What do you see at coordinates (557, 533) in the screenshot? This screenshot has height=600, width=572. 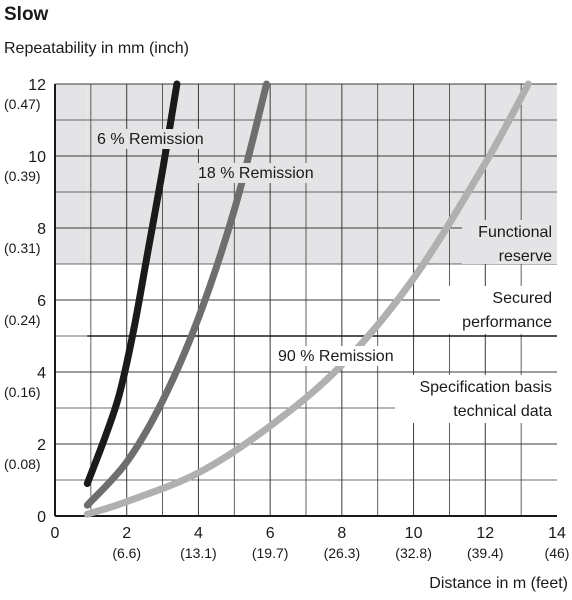 I see `x-tick-label: 14` at bounding box center [557, 533].